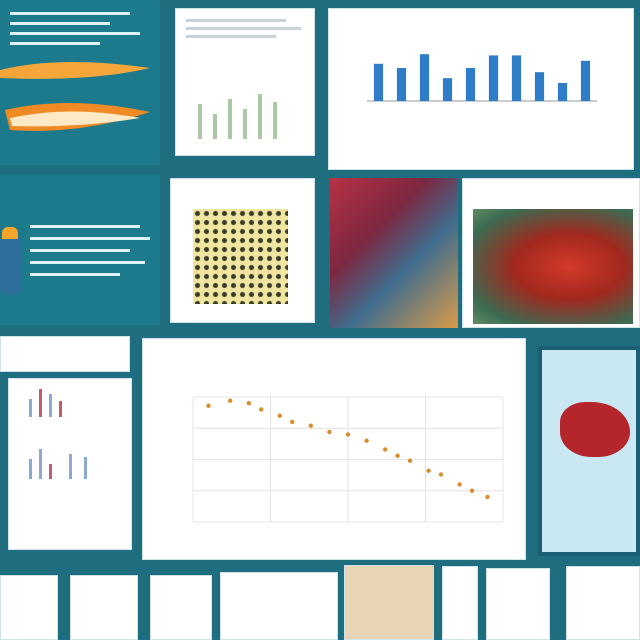  I want to click on worker-figure, so click(11, 265).